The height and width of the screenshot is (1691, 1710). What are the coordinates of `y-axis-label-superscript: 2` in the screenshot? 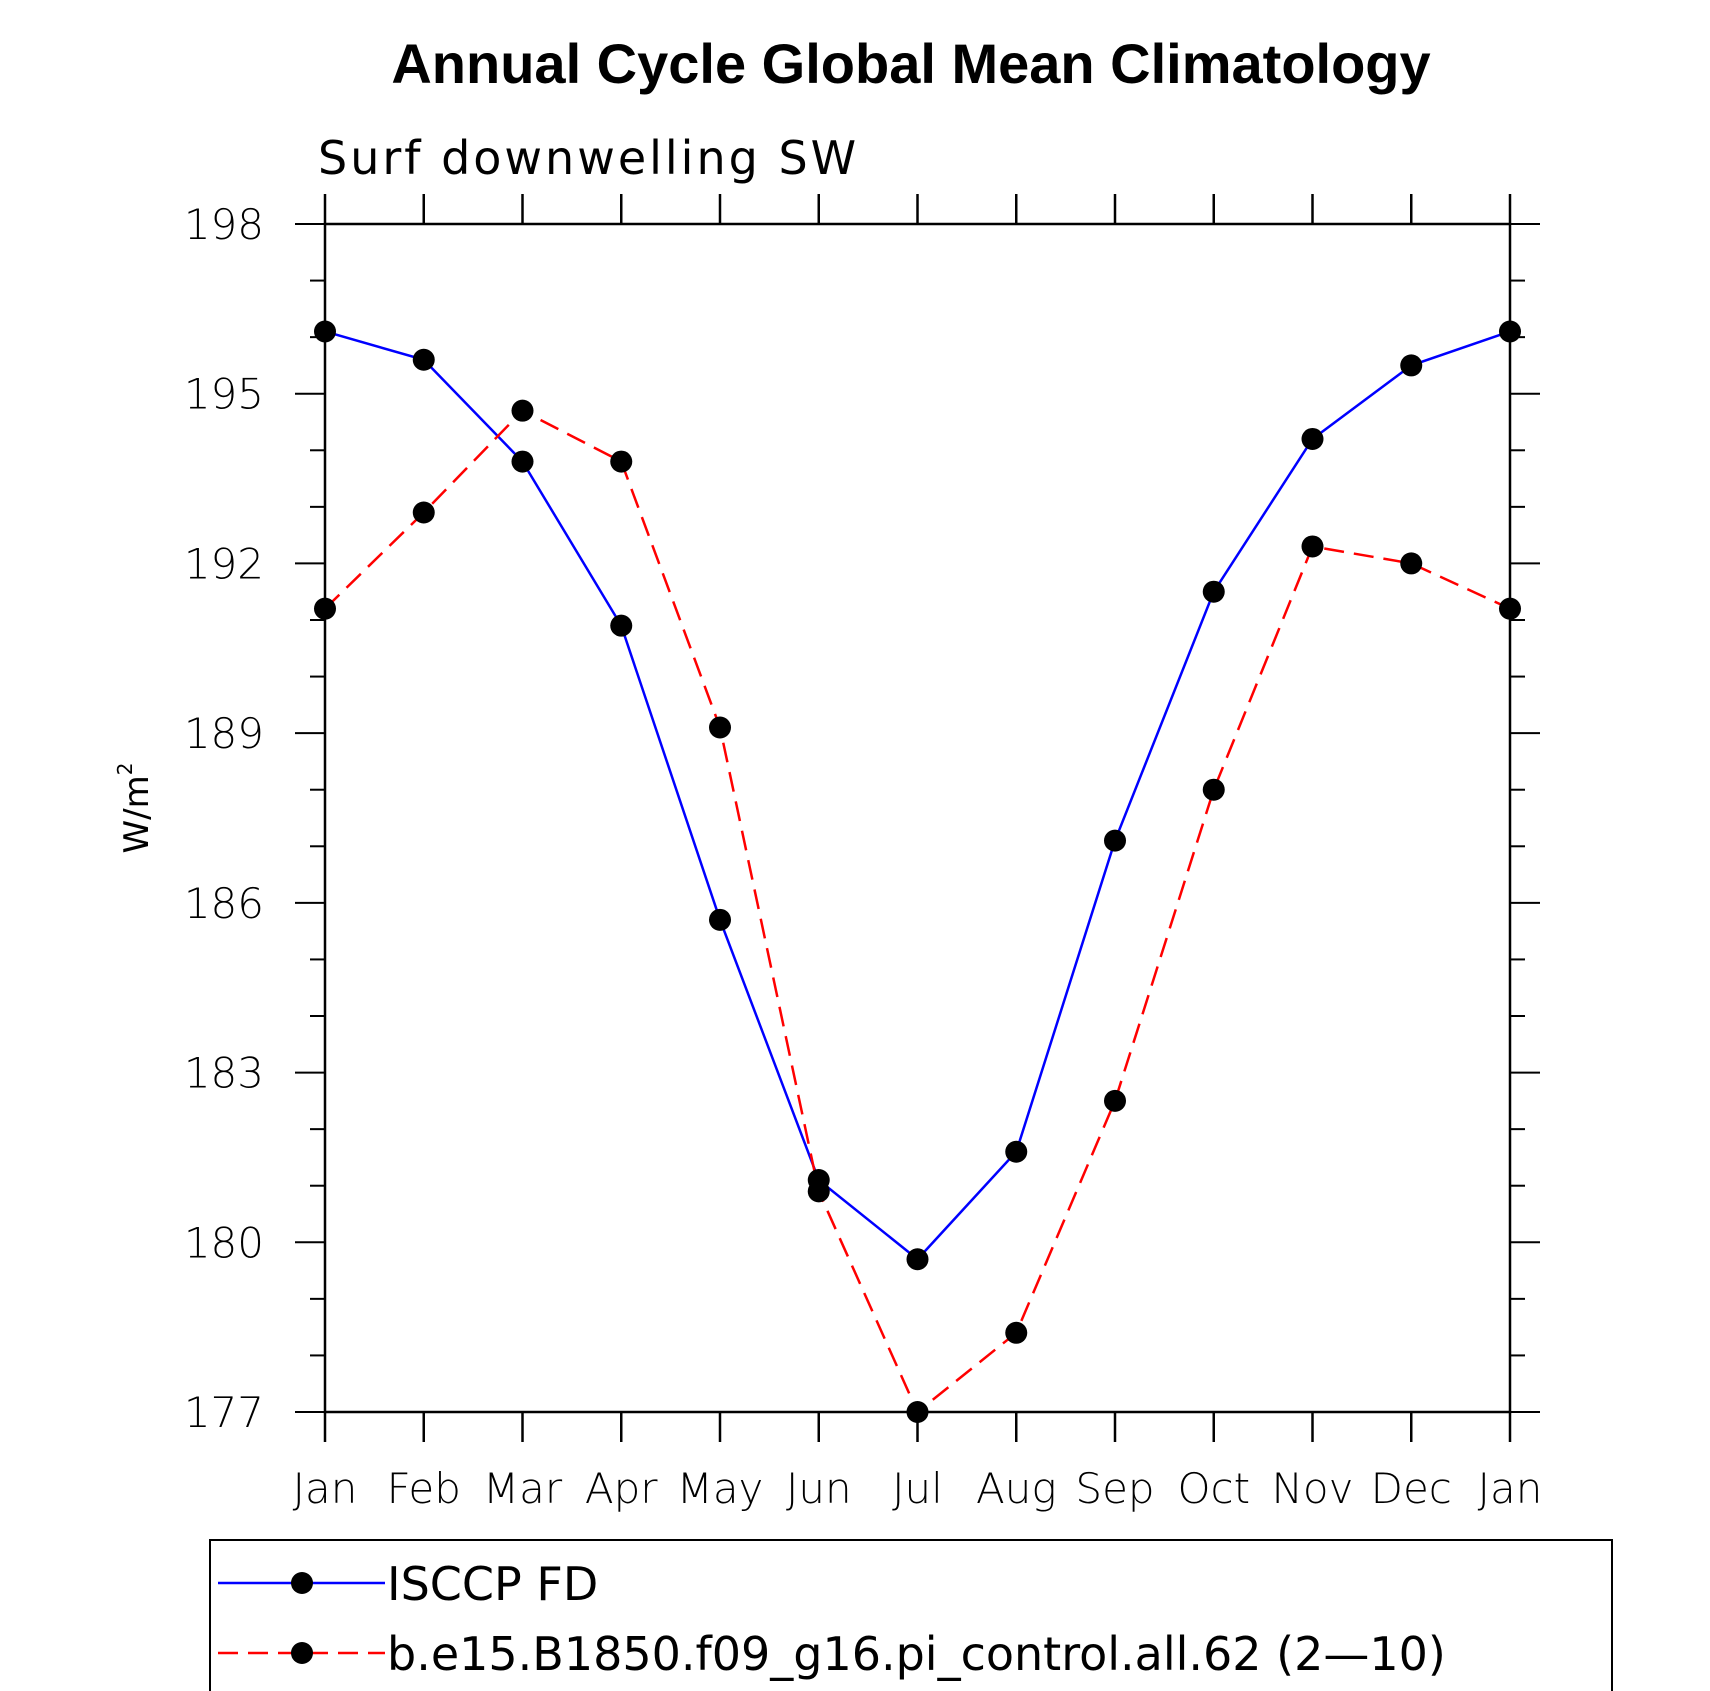 It's located at (125, 769).